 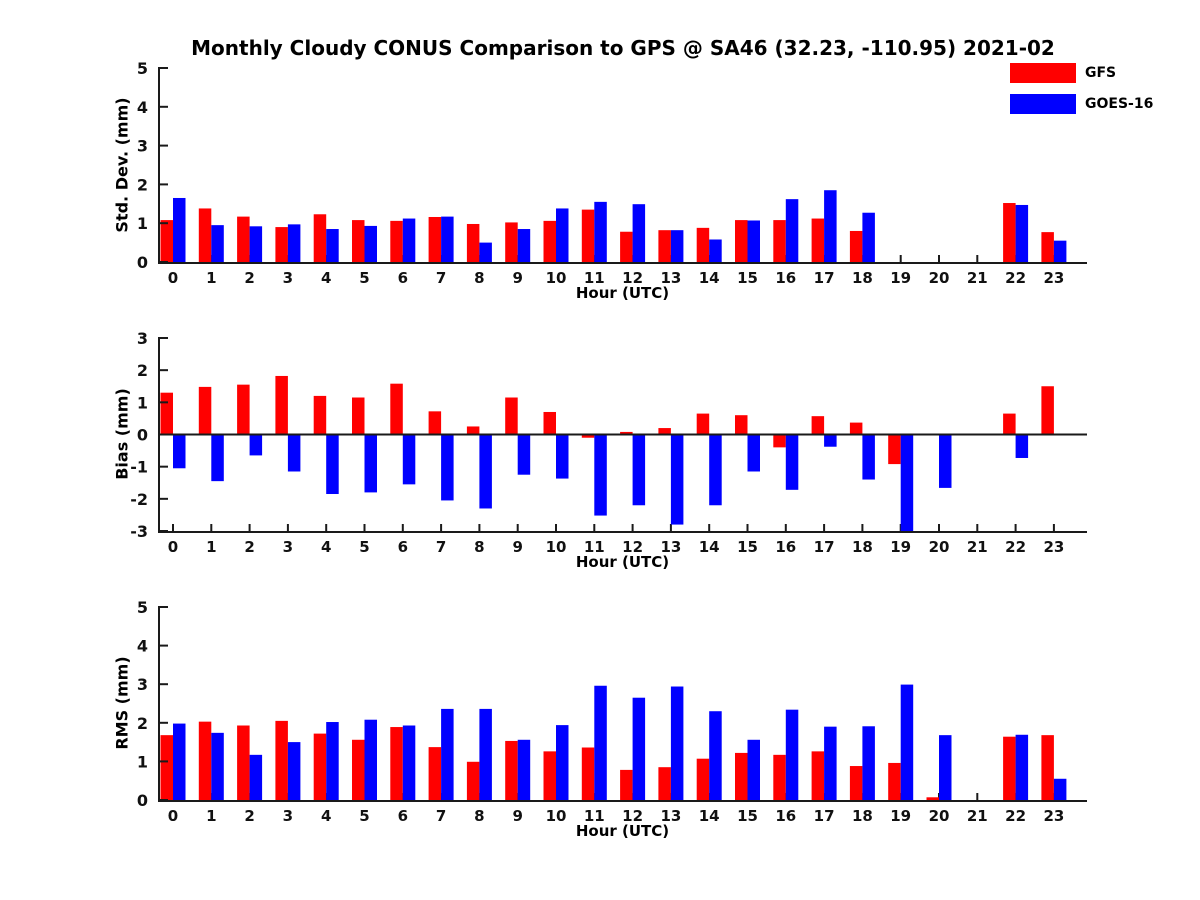 What do you see at coordinates (166, 767) in the screenshot?
I see `rms-gfs-bar-h0` at bounding box center [166, 767].